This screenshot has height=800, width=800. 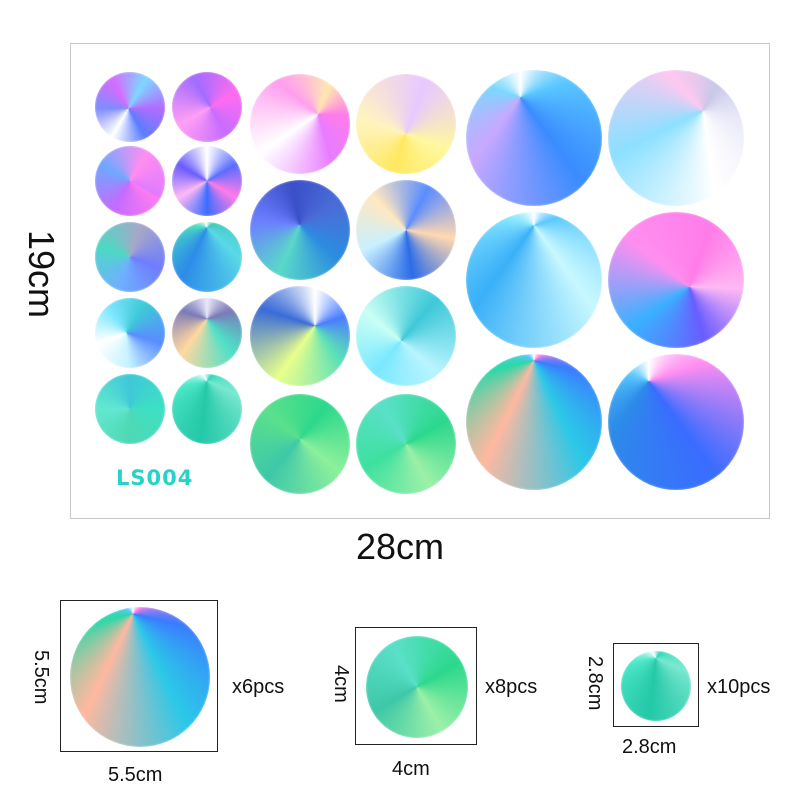 I want to click on size-large-height-text: 5.5cm, so click(x=41, y=677).